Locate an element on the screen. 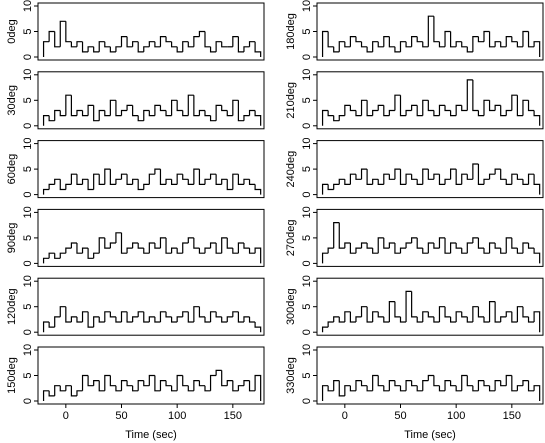 The height and width of the screenshot is (443, 545). y-tick-label: 5 is located at coordinates (307, 375).